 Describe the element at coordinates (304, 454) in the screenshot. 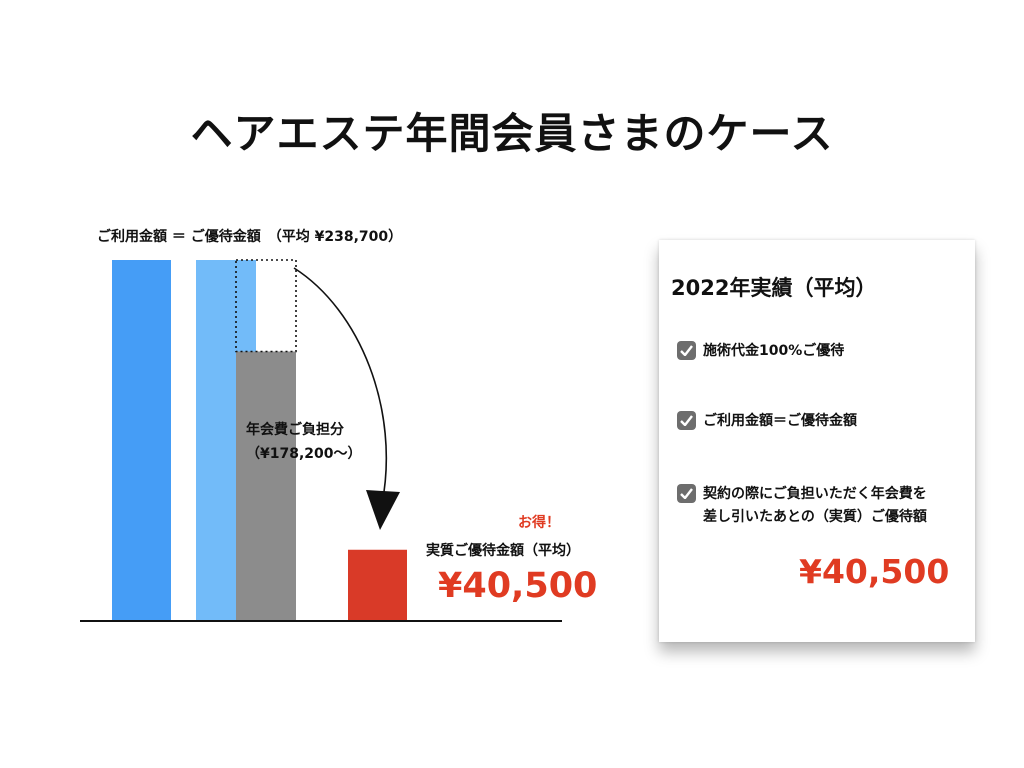

I see `annual-fee-label-line2: （¥178,200〜）` at that location.